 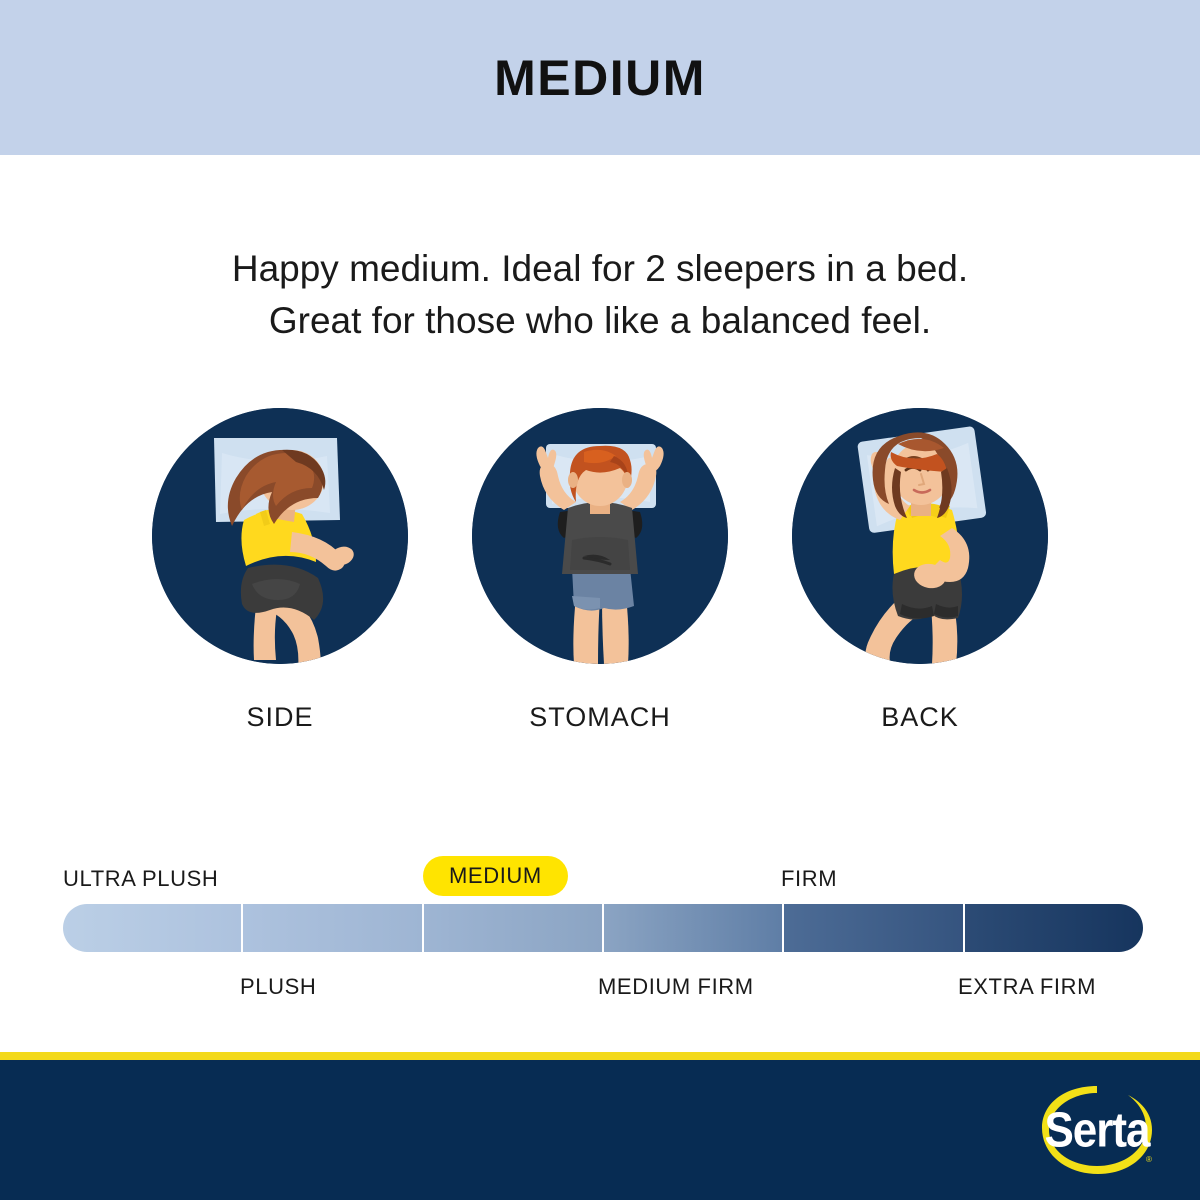 I want to click on firmness-segment-medium, so click(x=513, y=928).